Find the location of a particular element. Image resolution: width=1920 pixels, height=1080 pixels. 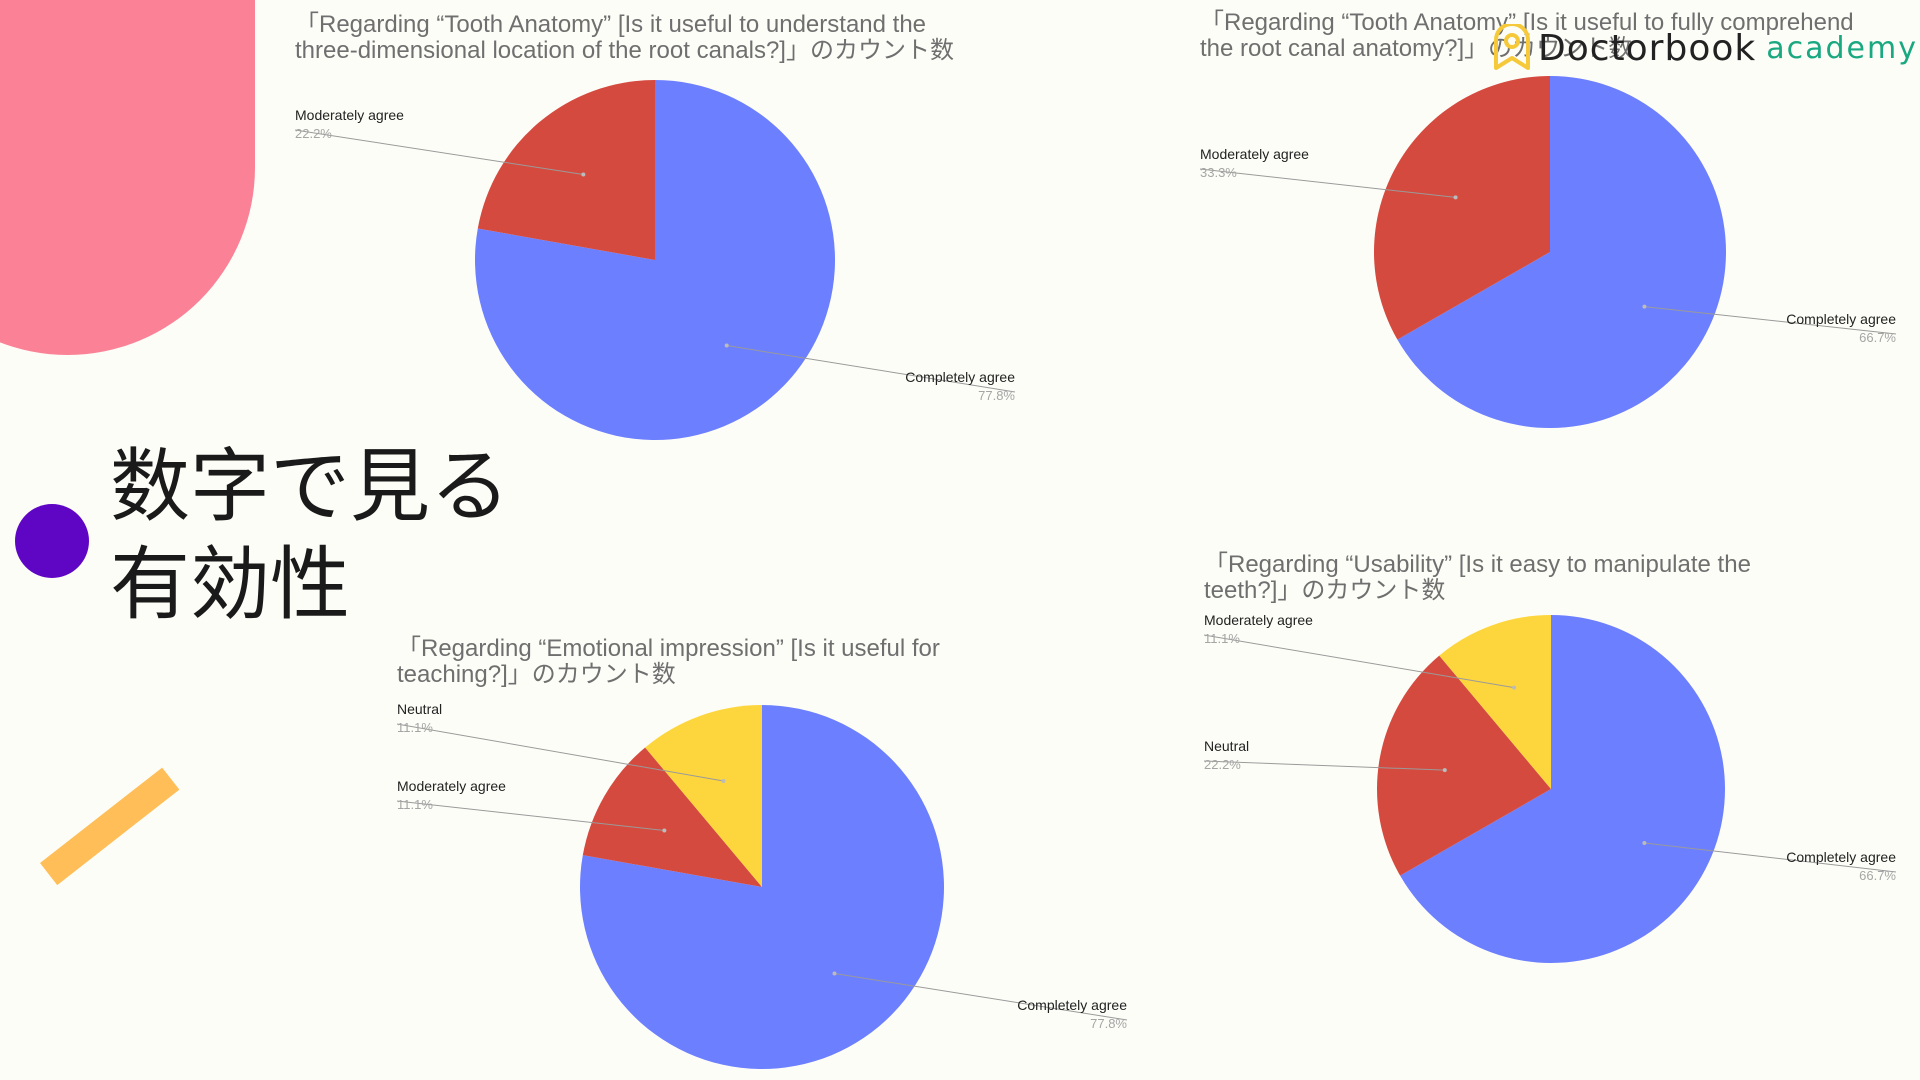

chart-4-slice-neutral is located at coordinates (1464, 765).